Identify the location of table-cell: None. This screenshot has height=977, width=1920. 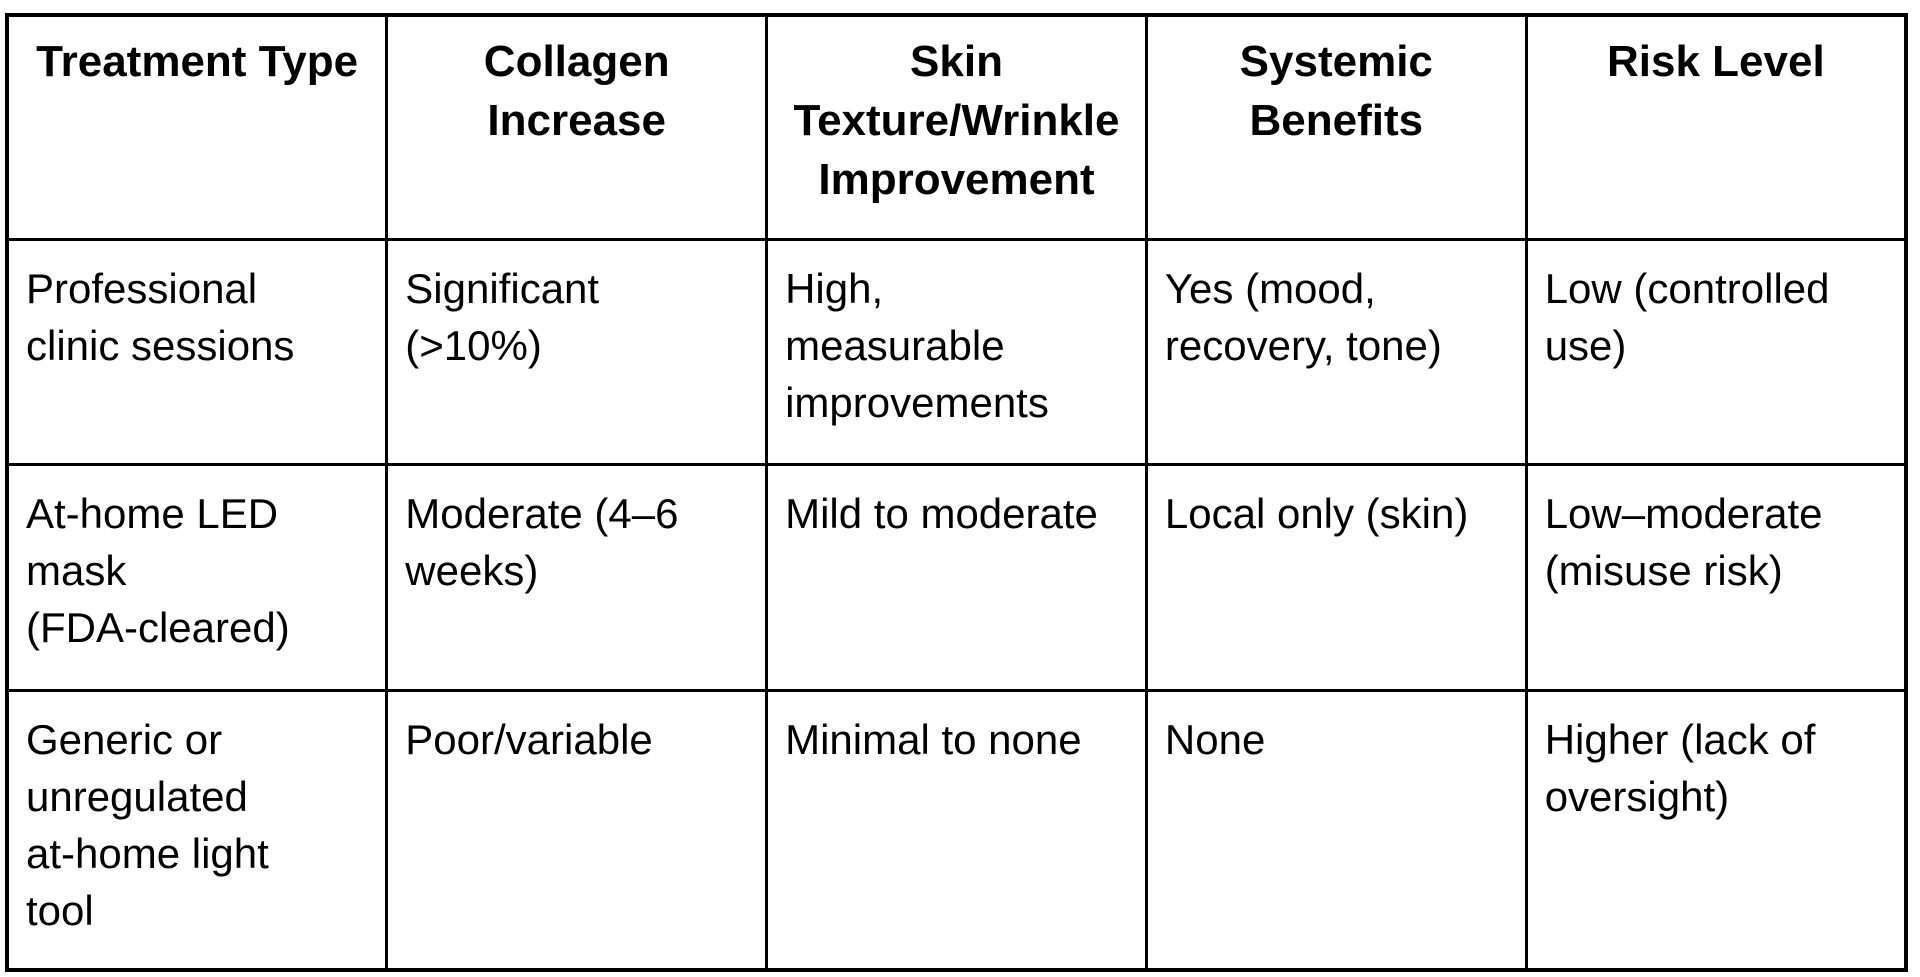
(1336, 830).